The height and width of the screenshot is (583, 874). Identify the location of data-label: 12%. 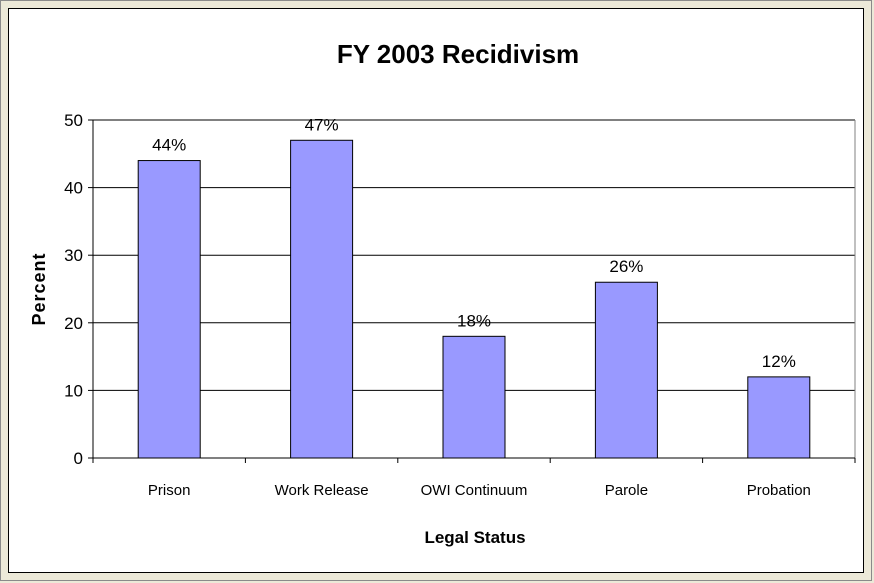
(779, 361).